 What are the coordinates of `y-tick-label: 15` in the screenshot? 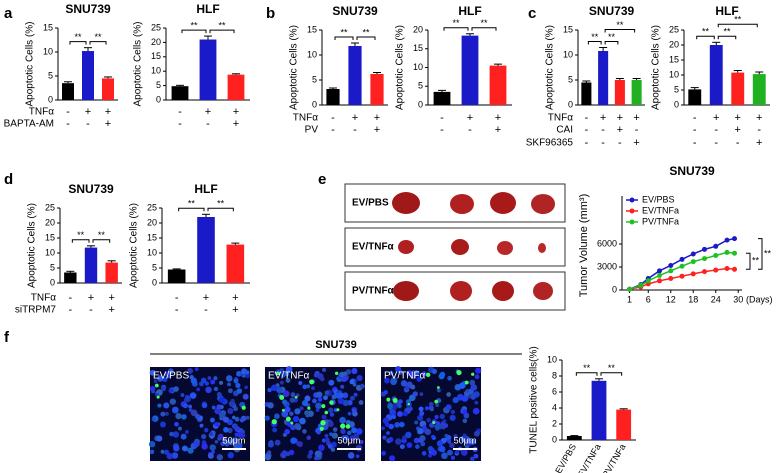 It's located at (156, 56).